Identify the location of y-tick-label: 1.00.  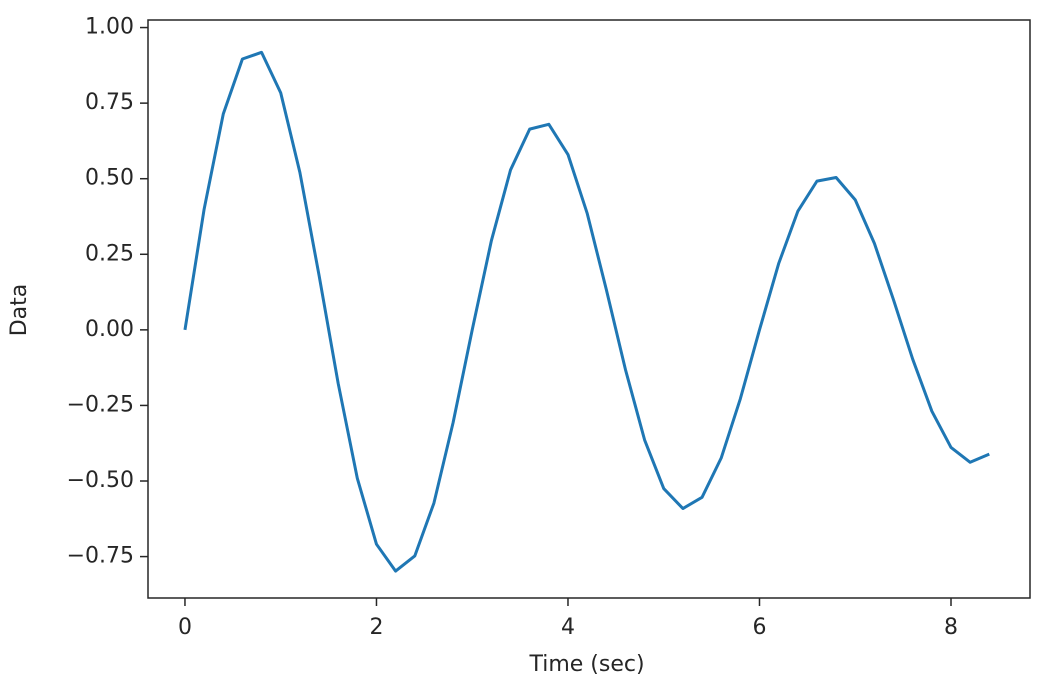
(109, 27).